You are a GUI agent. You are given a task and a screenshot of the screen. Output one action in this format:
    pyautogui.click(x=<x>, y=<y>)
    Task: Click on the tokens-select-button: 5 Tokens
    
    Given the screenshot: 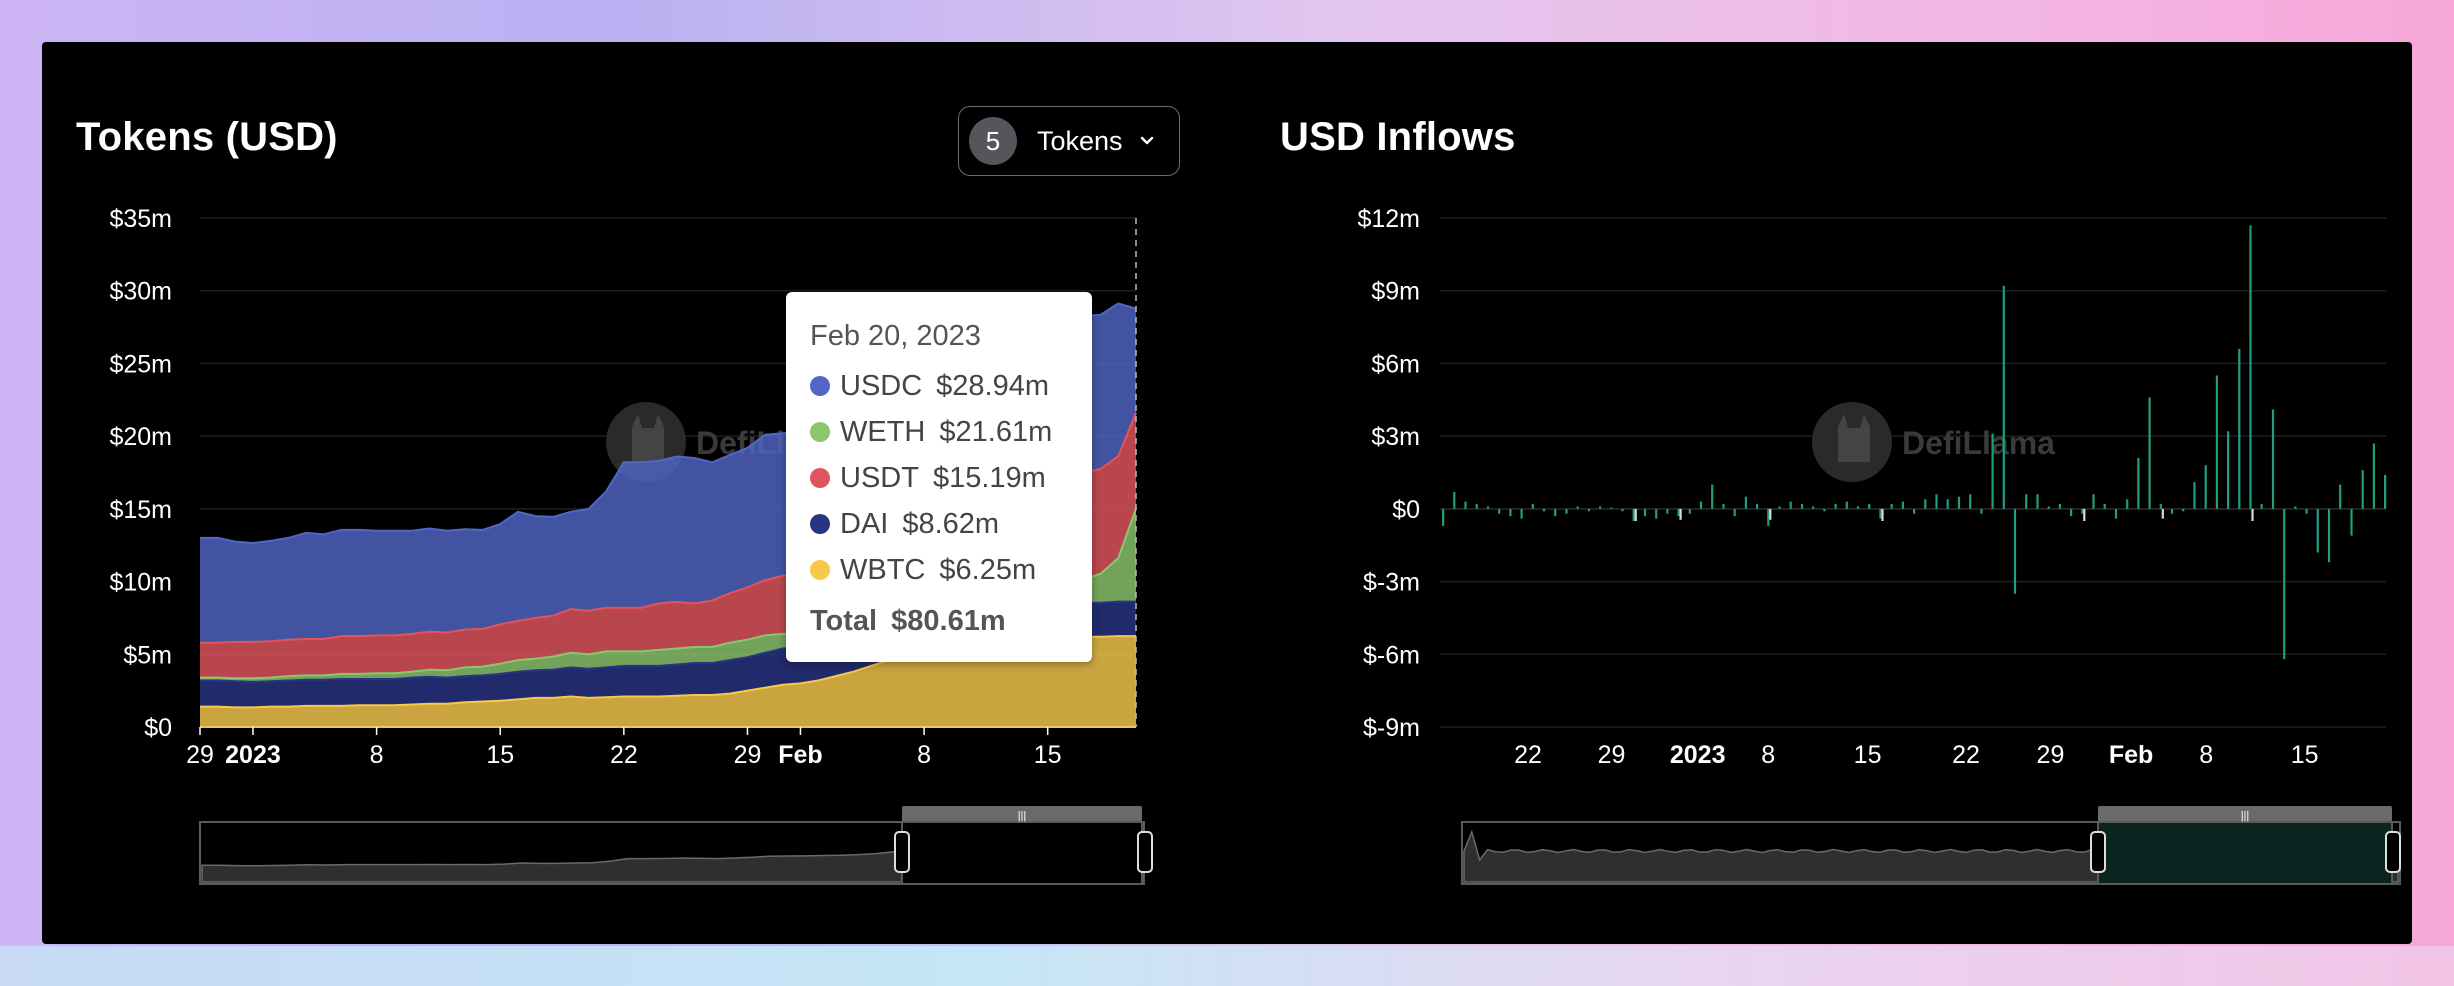 What is the action you would take?
    pyautogui.click(x=1069, y=141)
    